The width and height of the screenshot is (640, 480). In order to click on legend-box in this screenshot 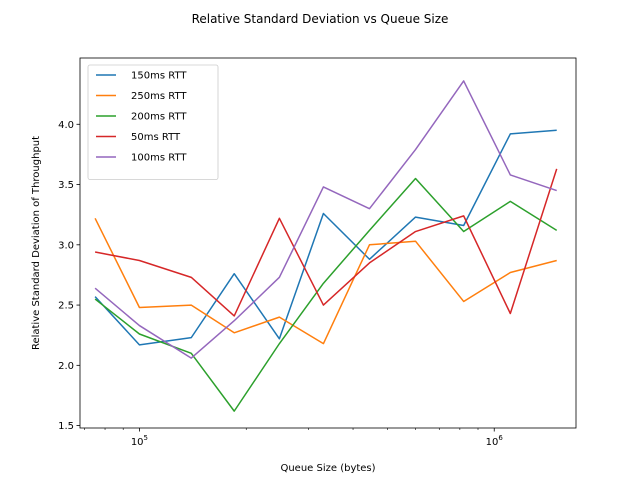, I will do `click(153, 122)`.